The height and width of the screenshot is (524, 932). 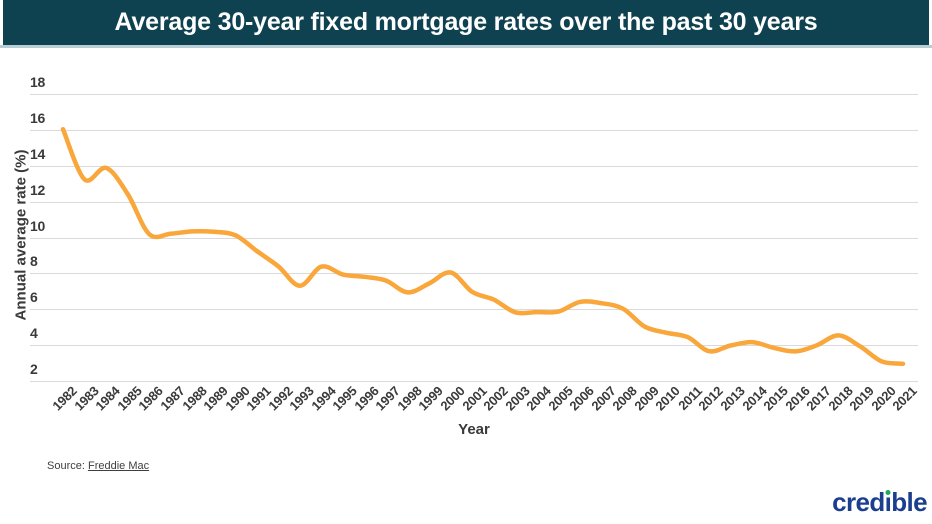 What do you see at coordinates (858, 502) in the screenshot?
I see `logo-text-before: cred` at bounding box center [858, 502].